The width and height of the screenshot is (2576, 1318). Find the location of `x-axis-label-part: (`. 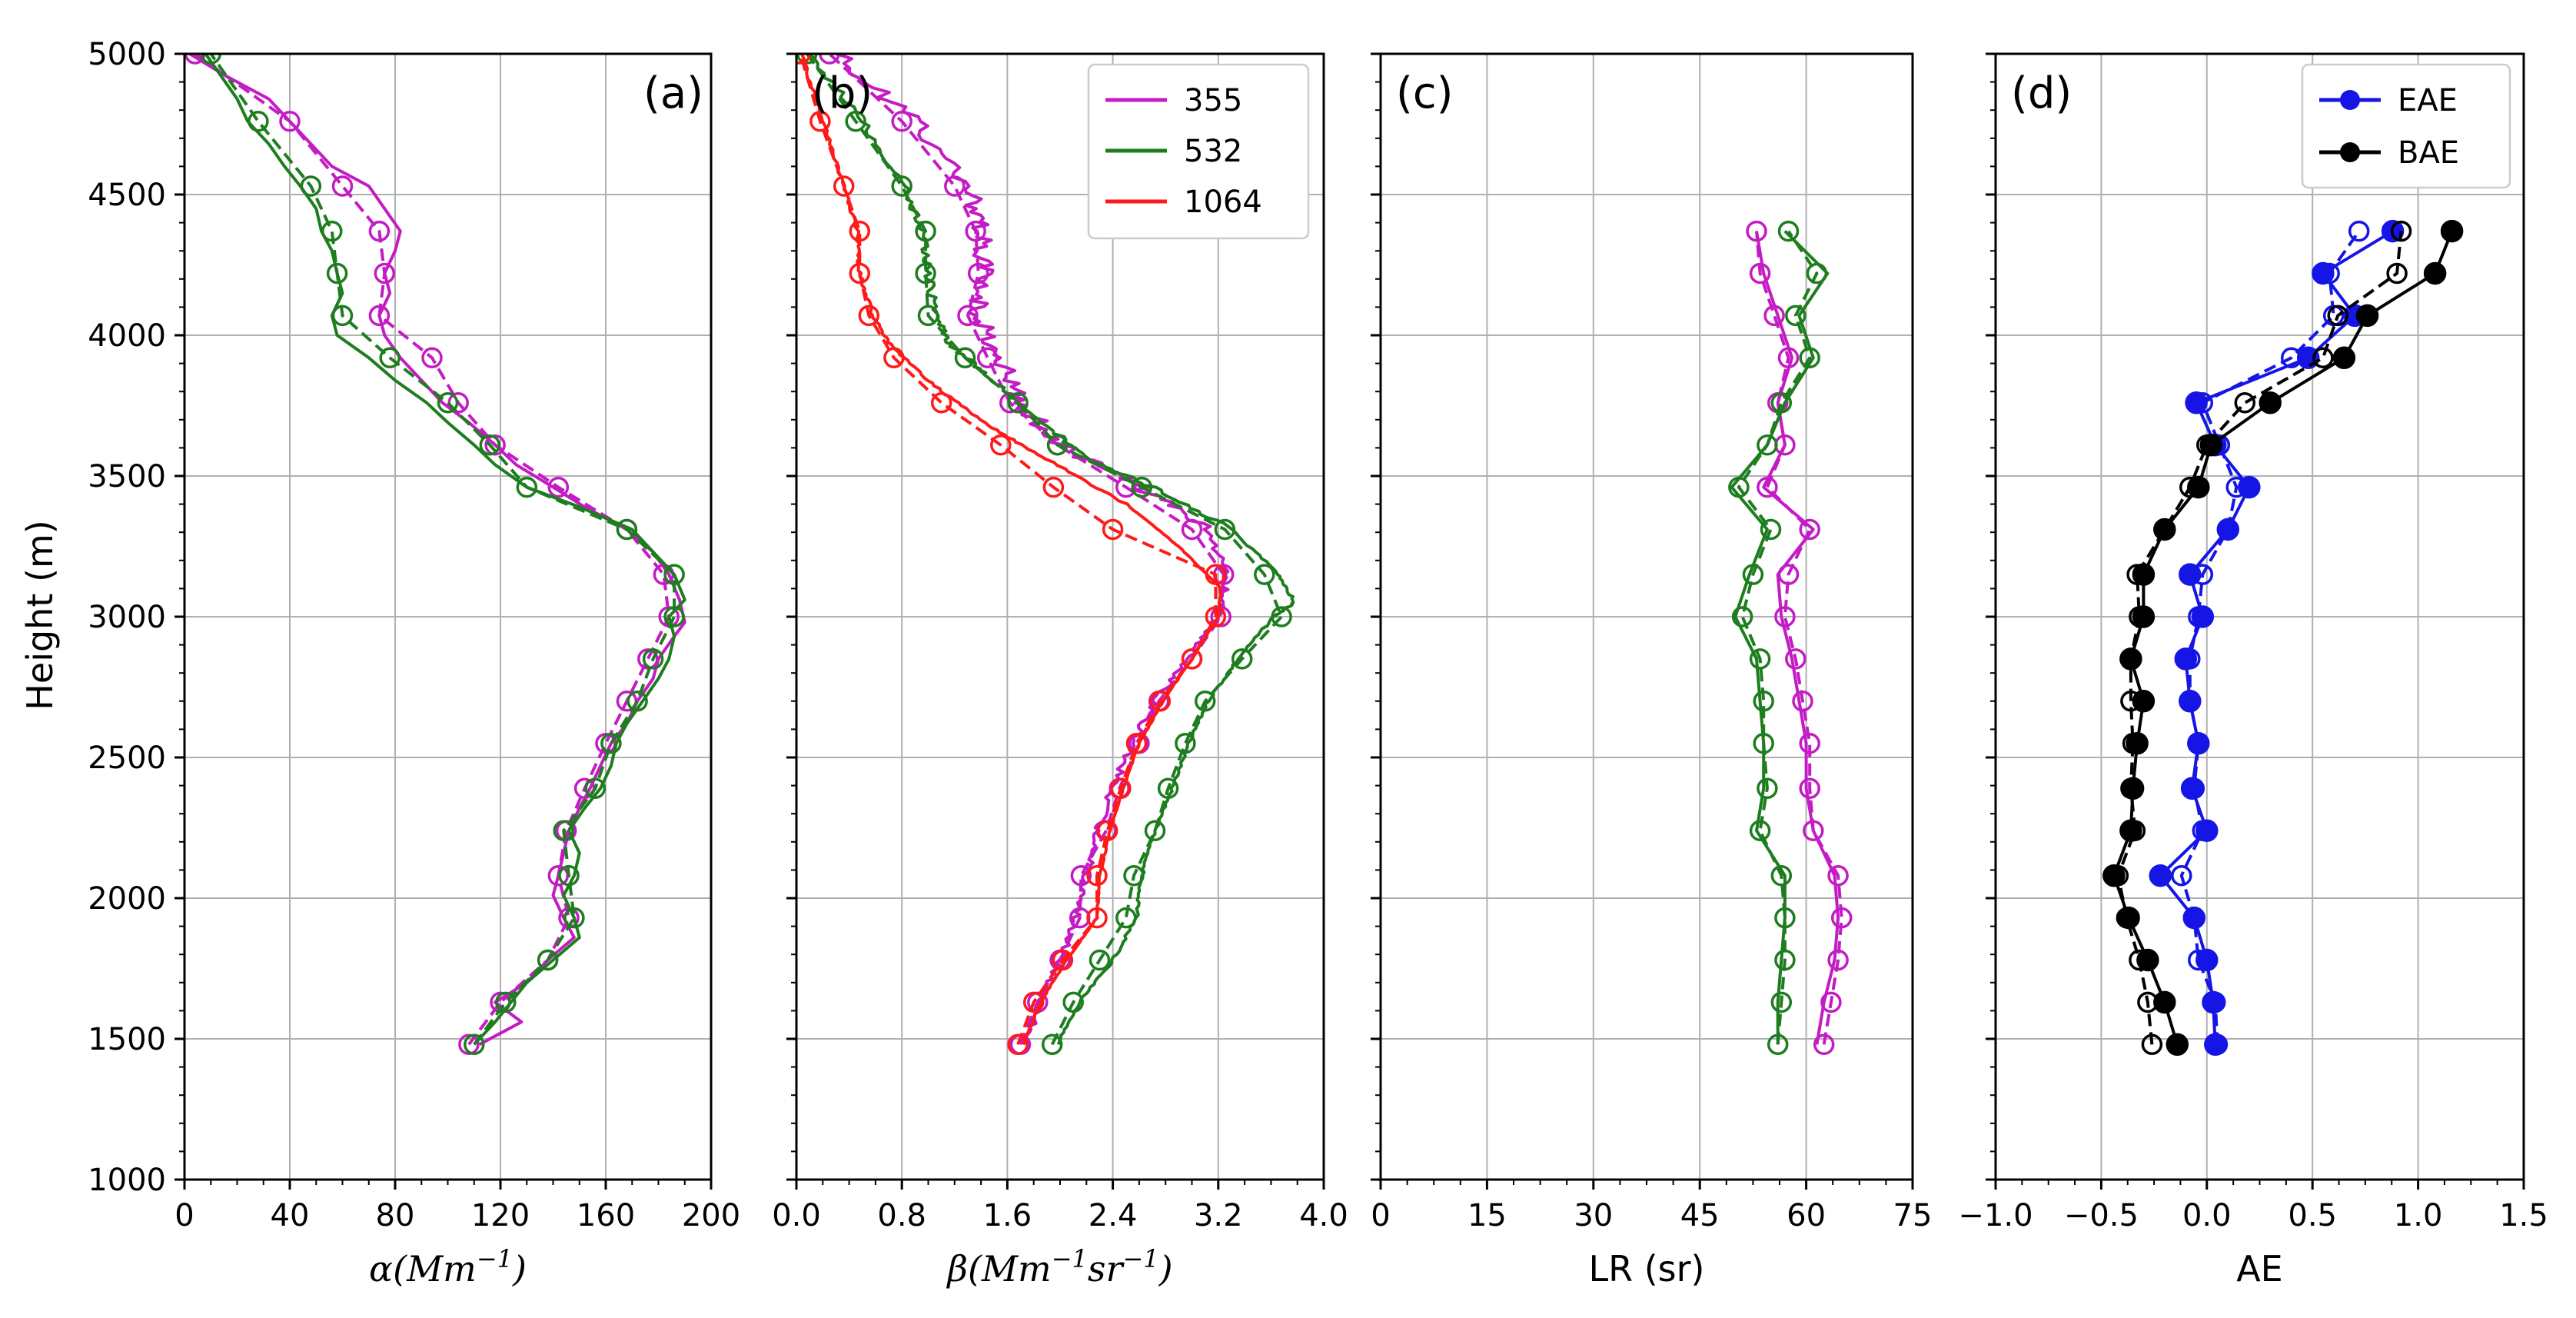

x-axis-label-part: ( is located at coordinates (975, 1269).